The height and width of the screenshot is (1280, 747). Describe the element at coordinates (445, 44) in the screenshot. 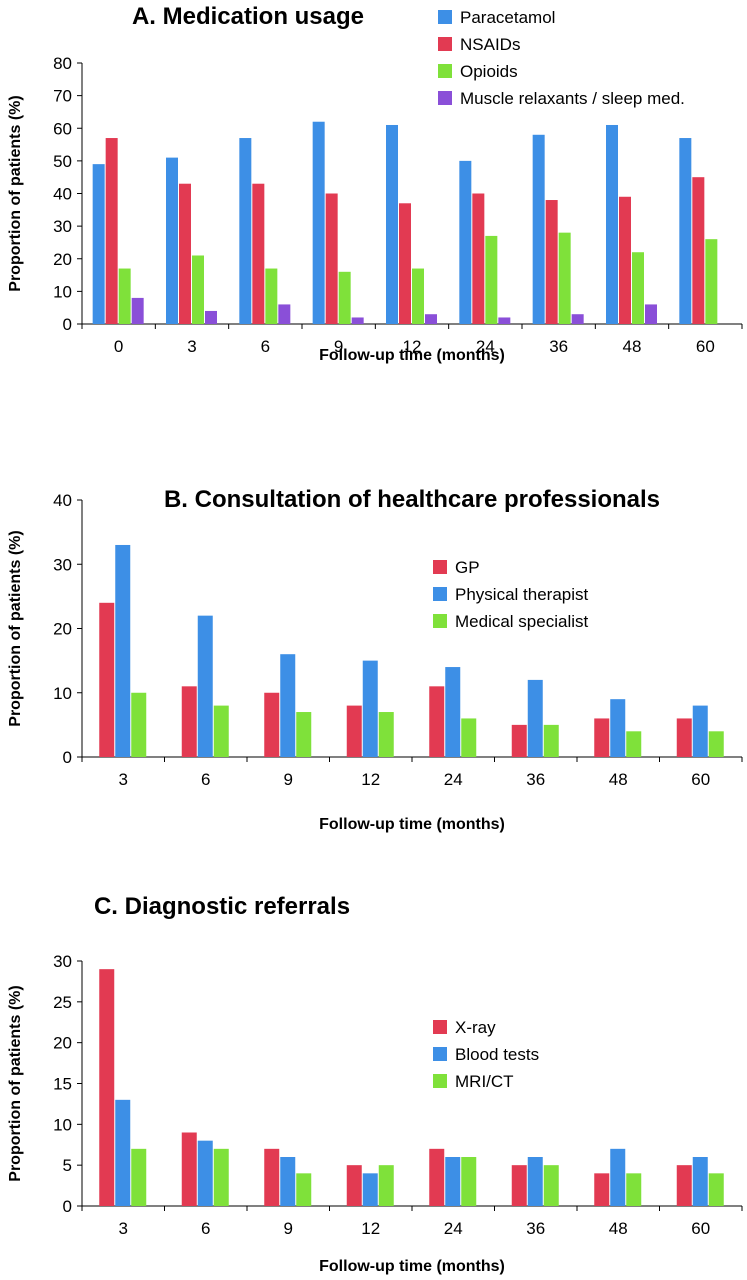

I see `chart-a-legend-swatch` at that location.